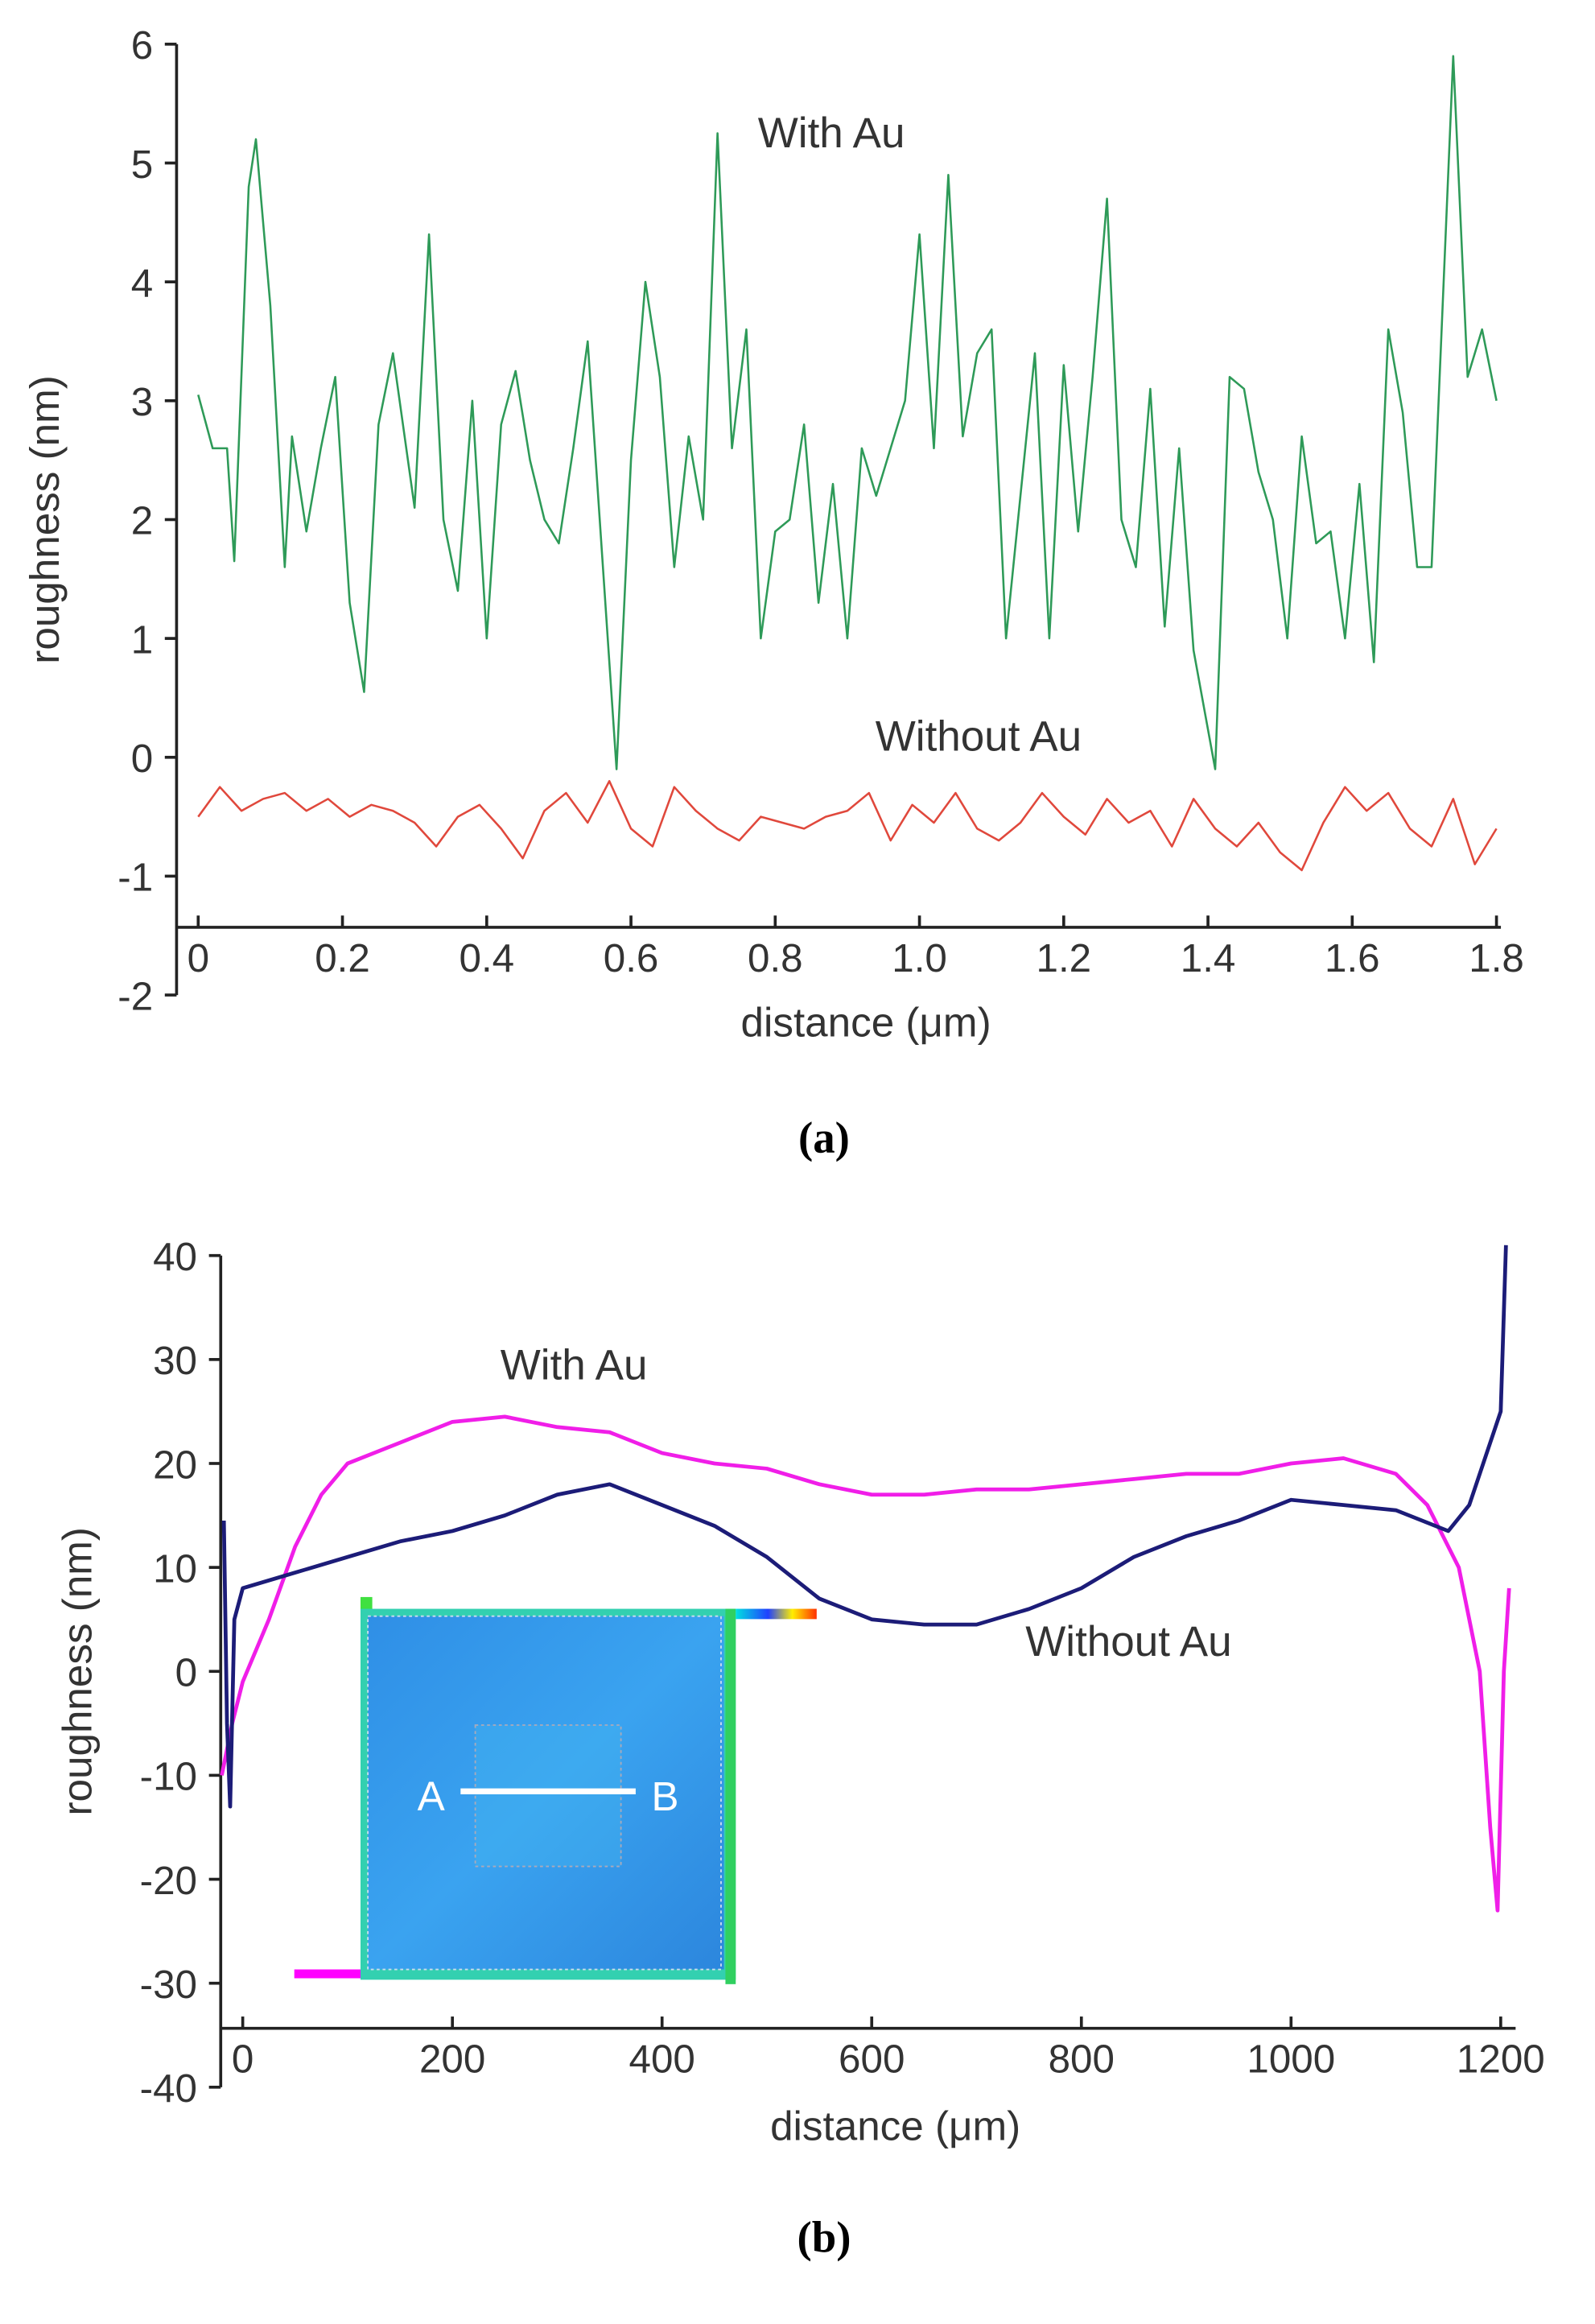  Describe the element at coordinates (848, 826) in the screenshot. I see `data-line` at that location.